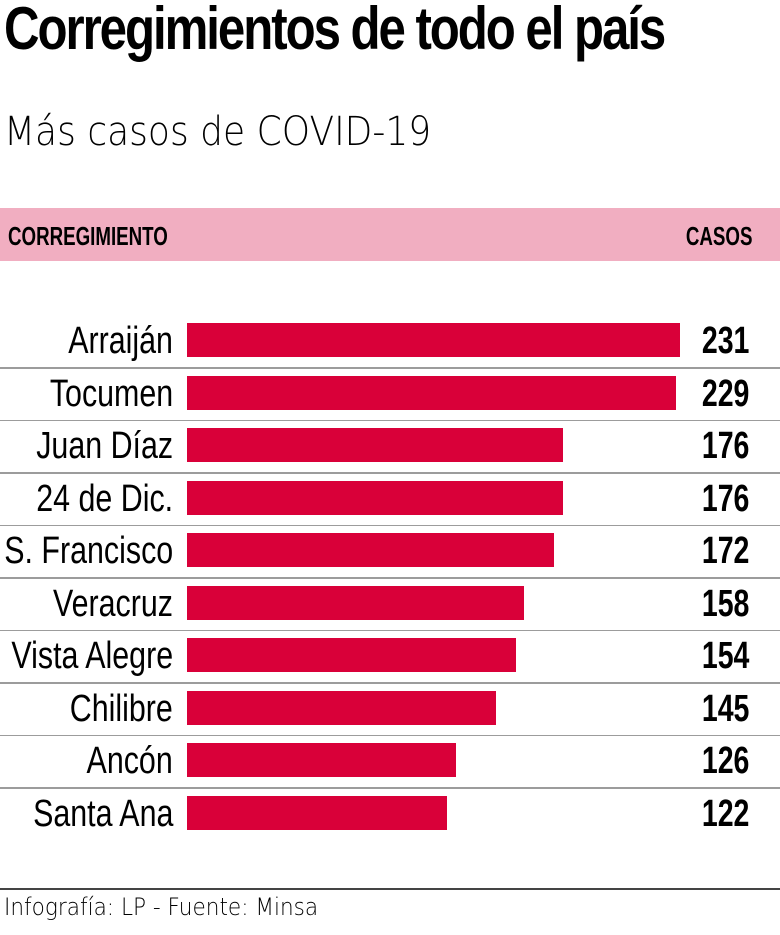 The width and height of the screenshot is (780, 935). I want to click on chart-row: Chilibre 145, so click(390, 710).